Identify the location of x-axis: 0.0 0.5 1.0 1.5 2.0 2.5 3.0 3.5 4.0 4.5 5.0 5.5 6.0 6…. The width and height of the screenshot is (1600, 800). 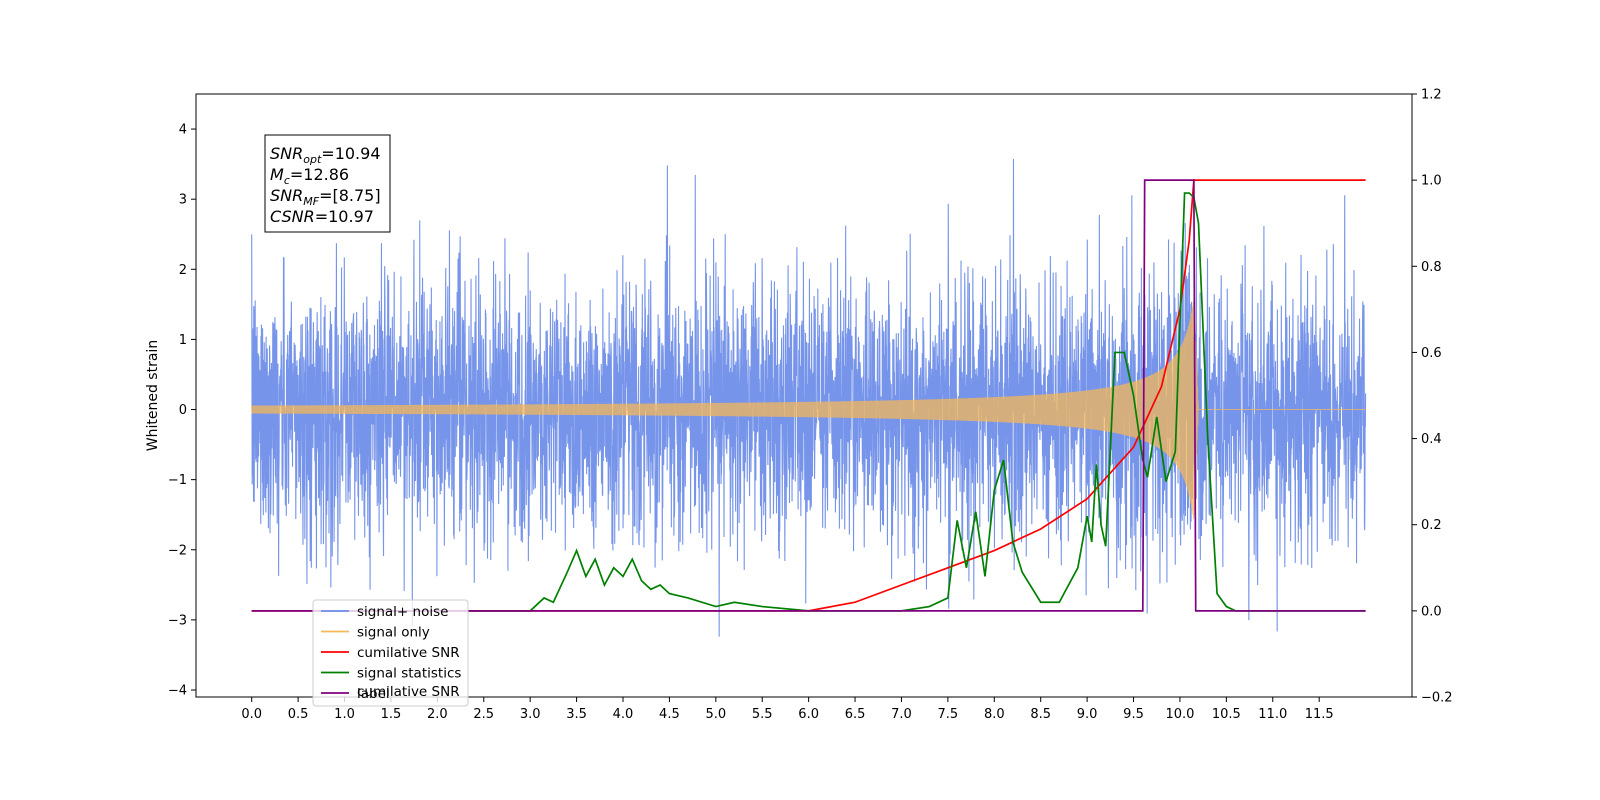
(787, 709).